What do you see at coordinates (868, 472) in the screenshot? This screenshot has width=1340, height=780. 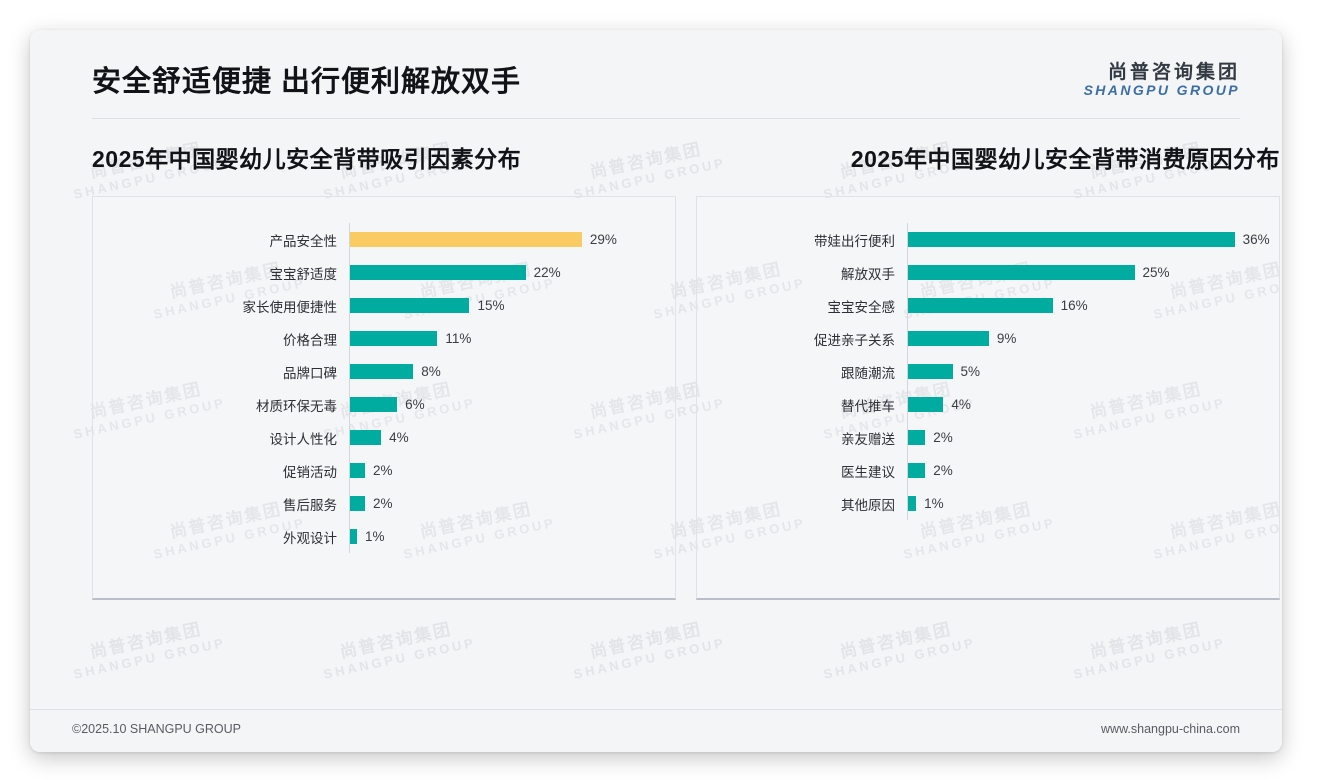 I see `bar-category-label: 医生建议` at bounding box center [868, 472].